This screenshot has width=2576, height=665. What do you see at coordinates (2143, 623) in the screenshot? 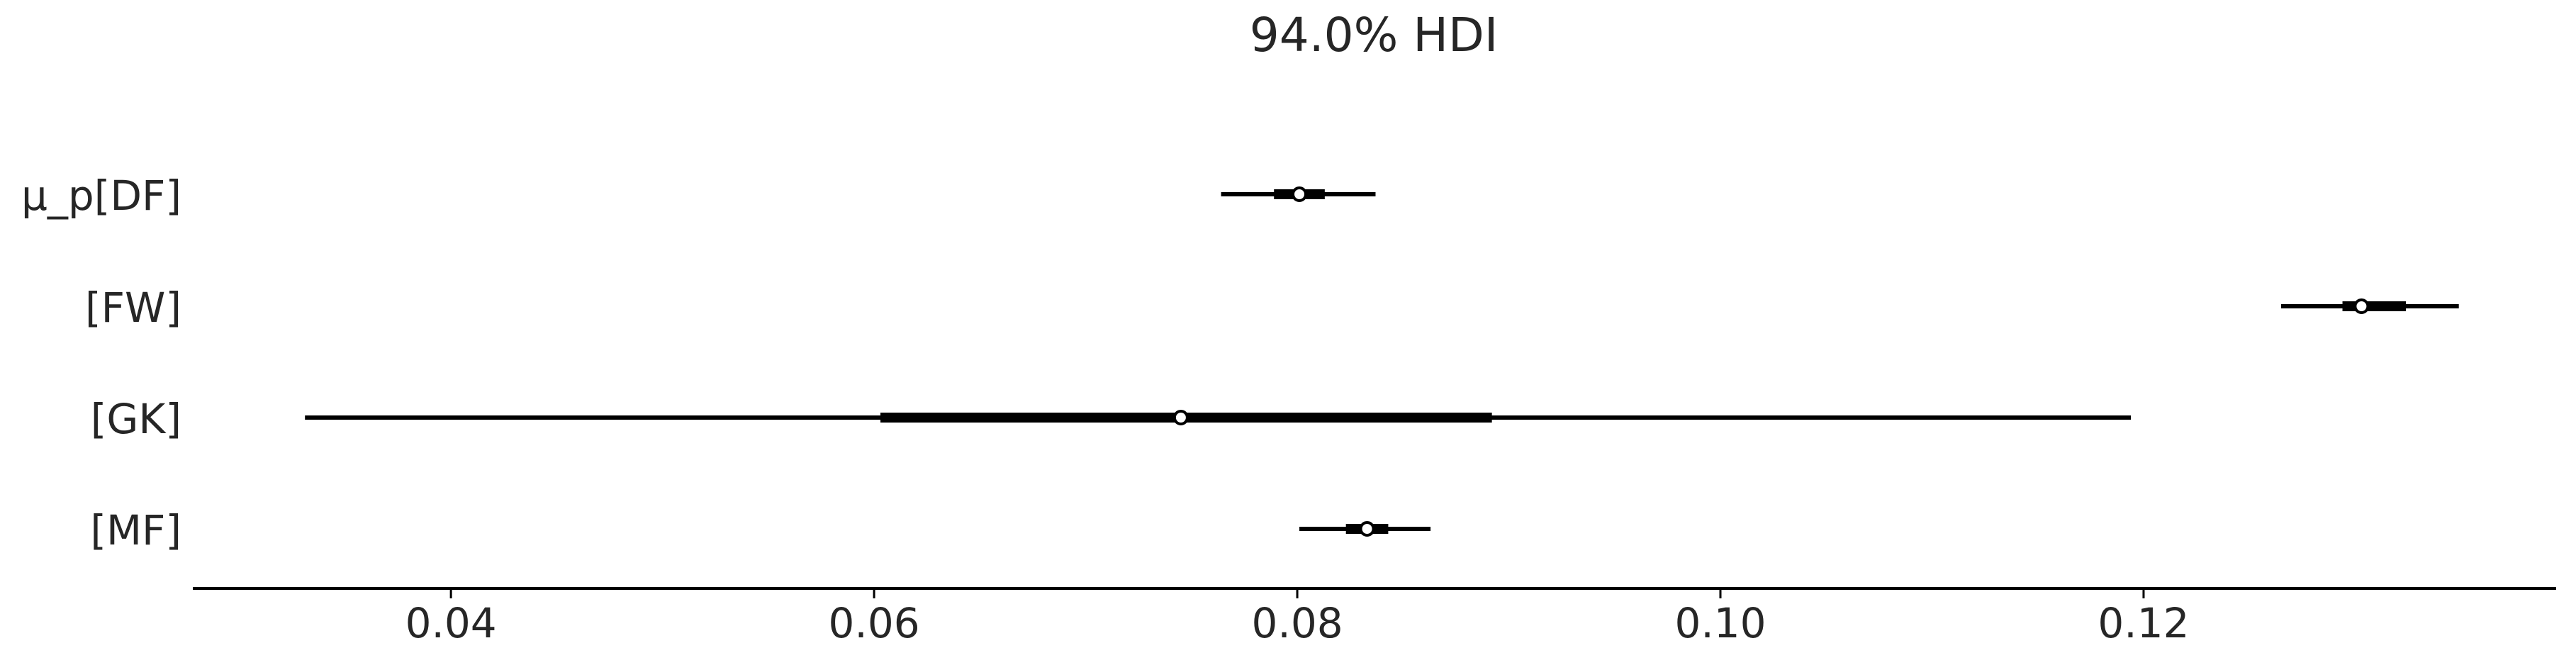
I see `x-tick-label: 0.12` at bounding box center [2143, 623].